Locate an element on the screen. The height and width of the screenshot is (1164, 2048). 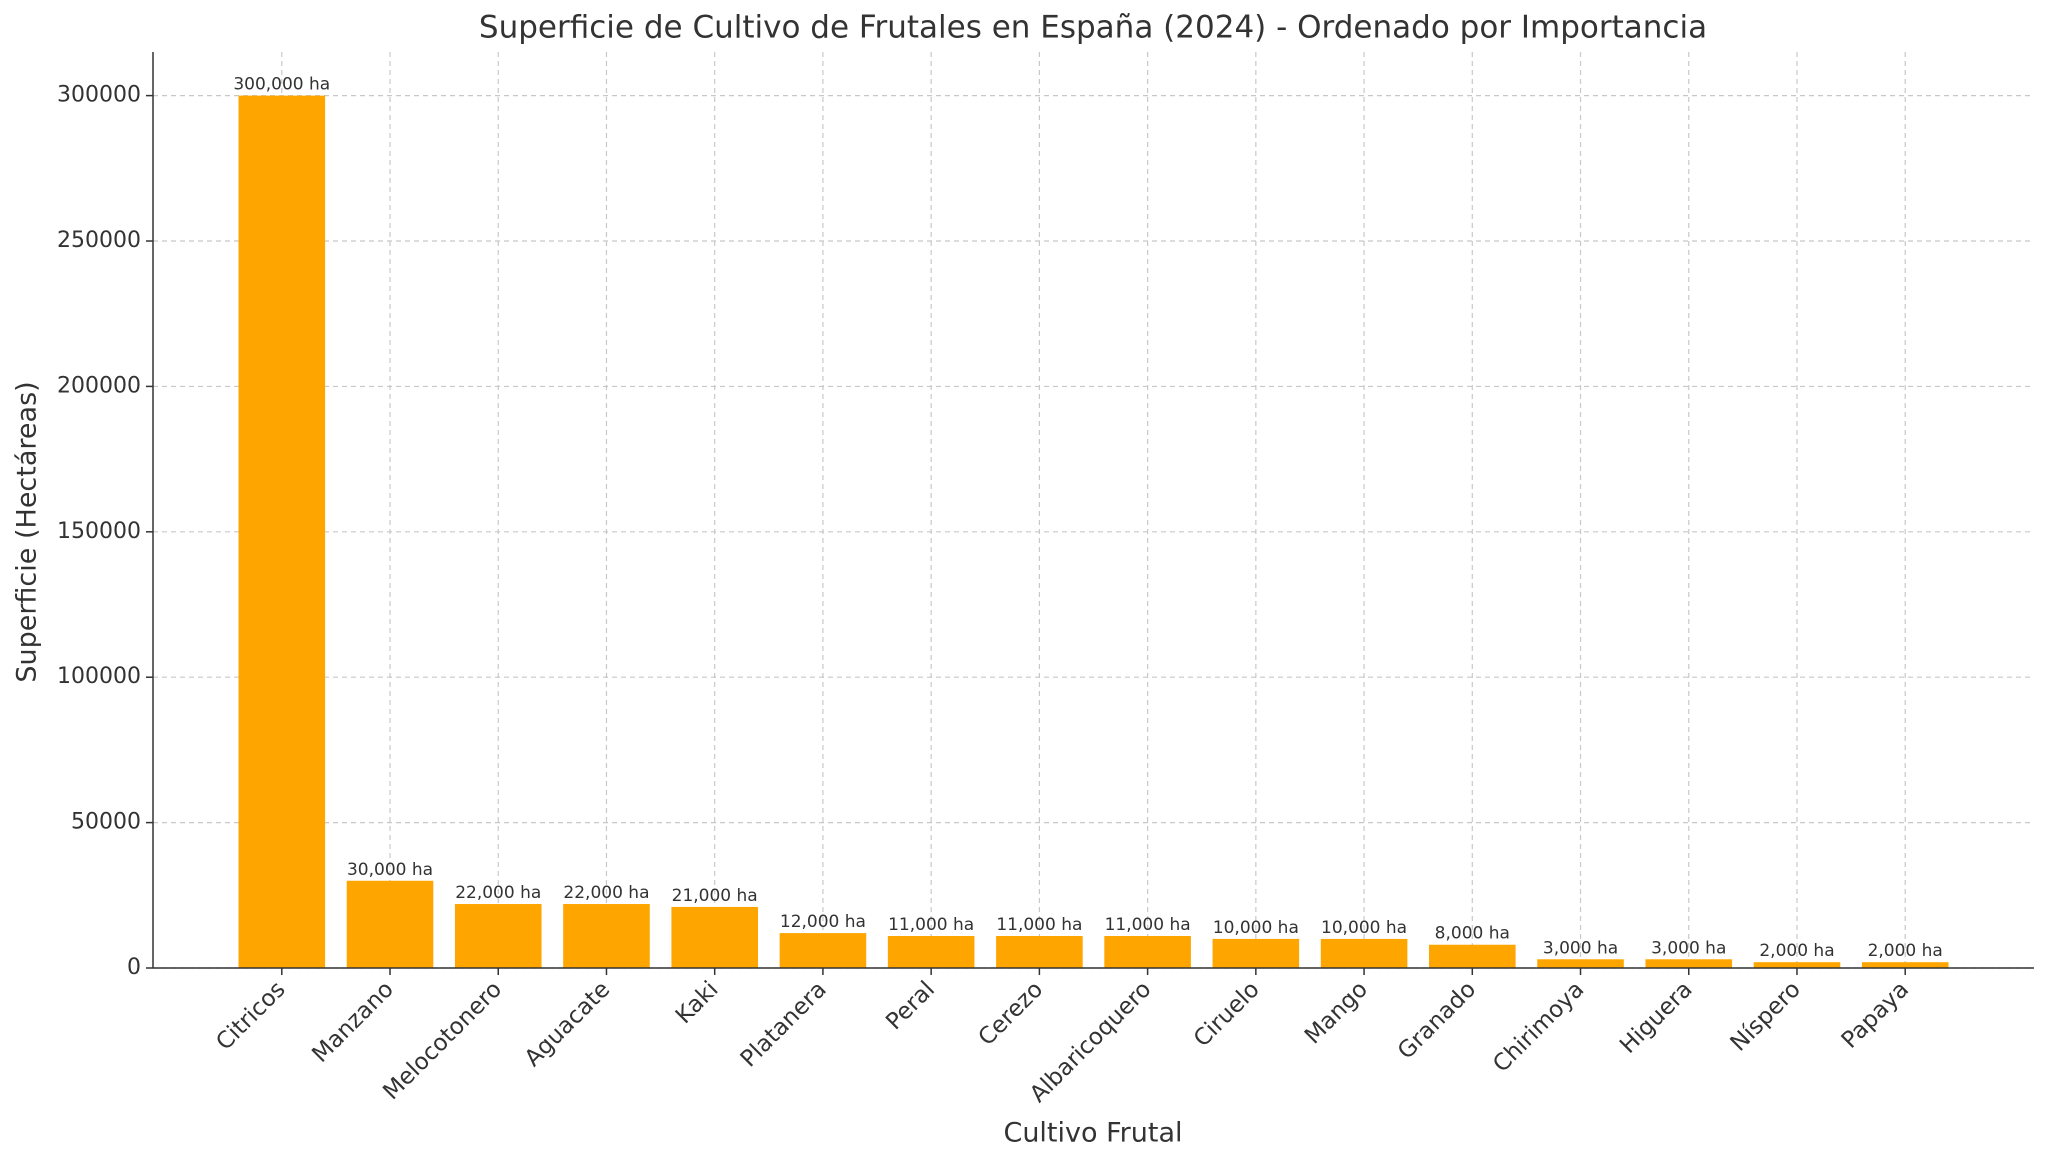
value-label: 8,000 ha is located at coordinates (1472, 934).